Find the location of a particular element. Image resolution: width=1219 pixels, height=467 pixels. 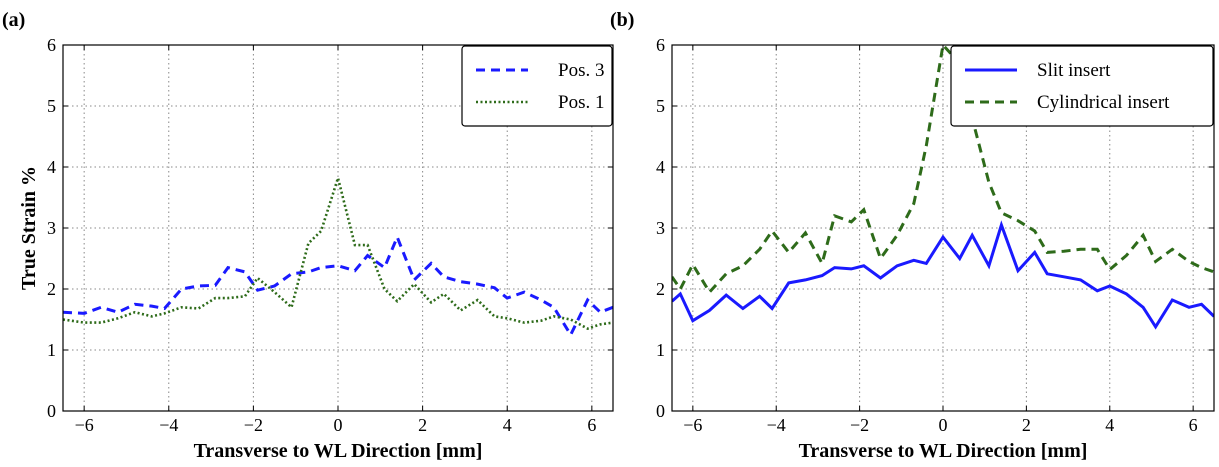

y-axis-label-a: True Strain % is located at coordinates (29, 228).